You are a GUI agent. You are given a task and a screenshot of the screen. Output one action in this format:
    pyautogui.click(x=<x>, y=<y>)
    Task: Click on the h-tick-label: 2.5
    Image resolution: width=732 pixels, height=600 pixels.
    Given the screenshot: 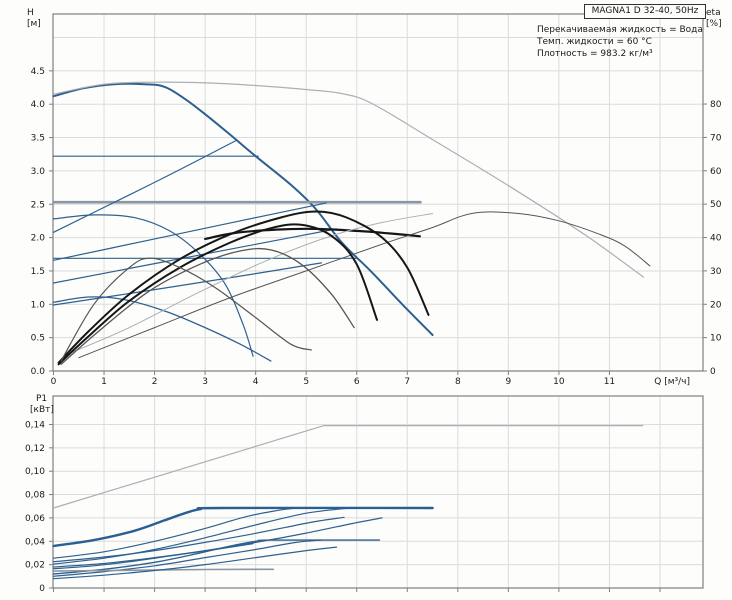 What is the action you would take?
    pyautogui.click(x=38, y=205)
    